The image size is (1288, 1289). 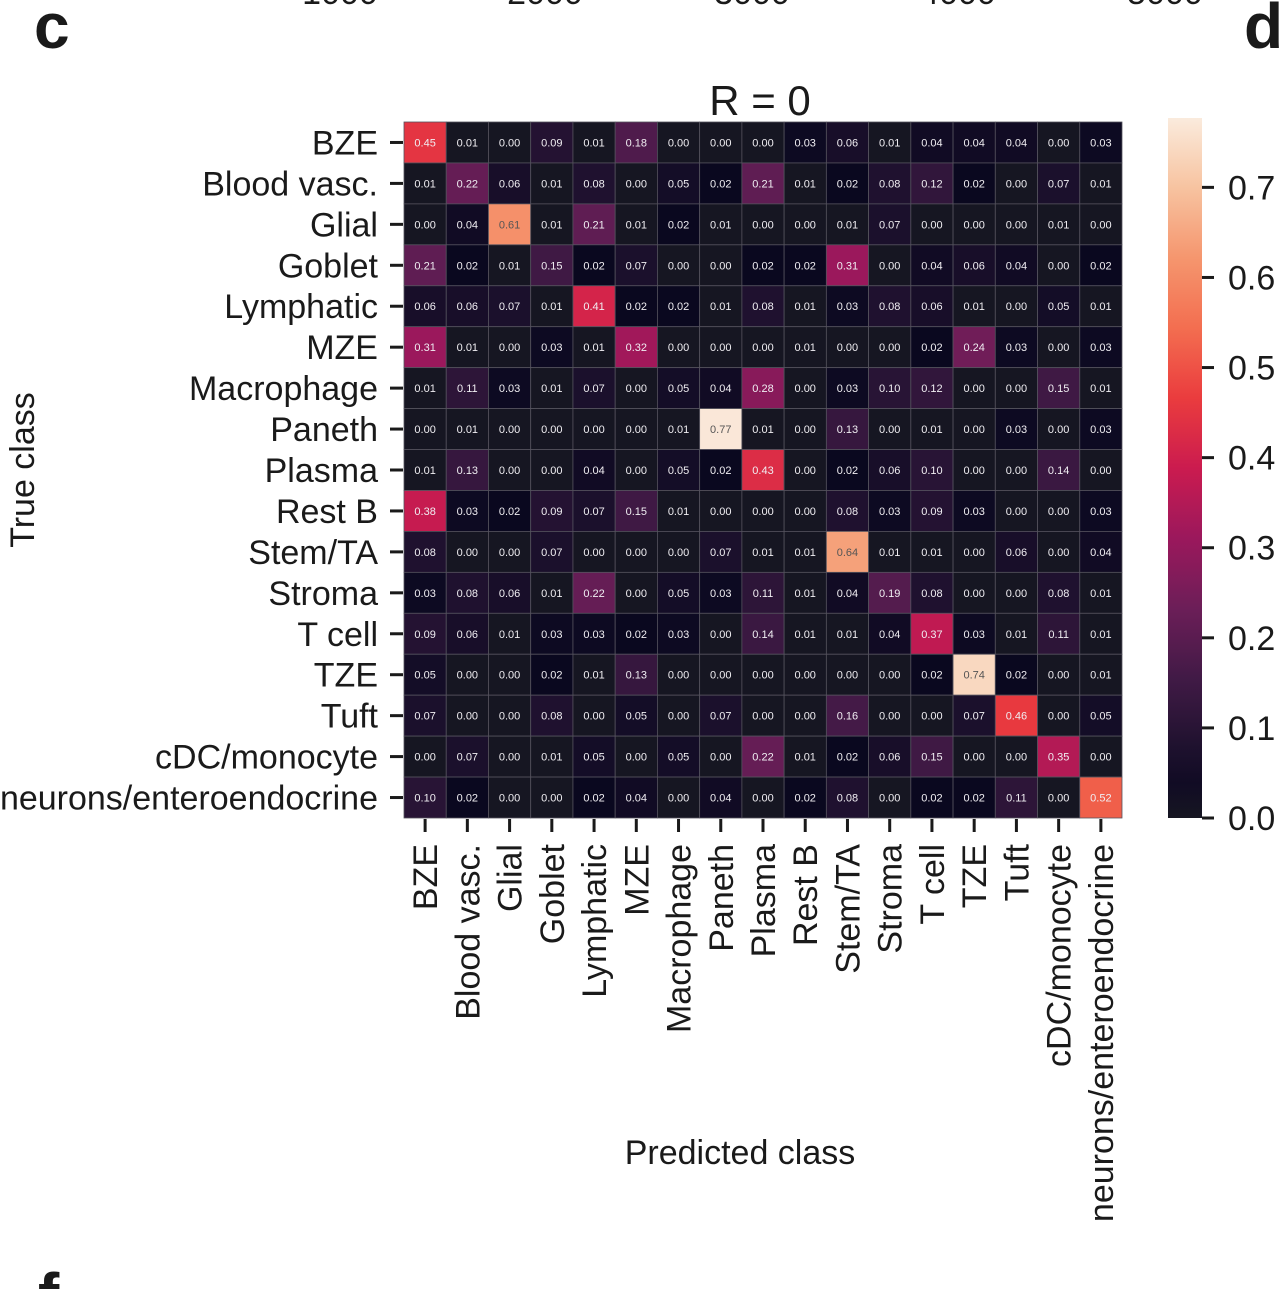 What do you see at coordinates (847, 797) in the screenshot?
I see `heatmap-cell: 0.08` at bounding box center [847, 797].